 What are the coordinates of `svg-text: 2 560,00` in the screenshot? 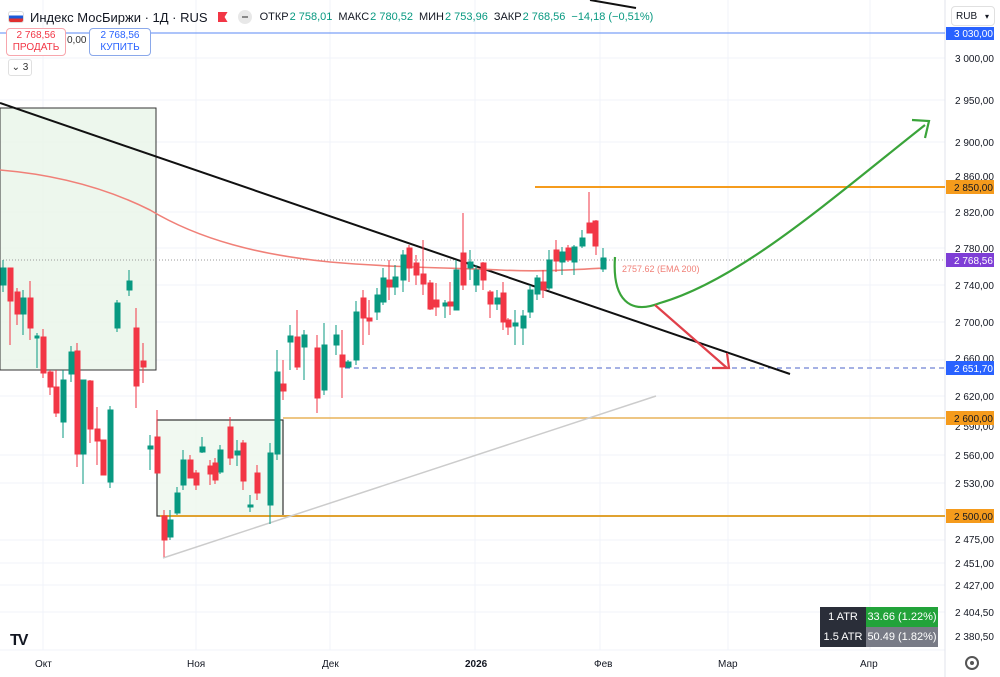 It's located at (974, 456).